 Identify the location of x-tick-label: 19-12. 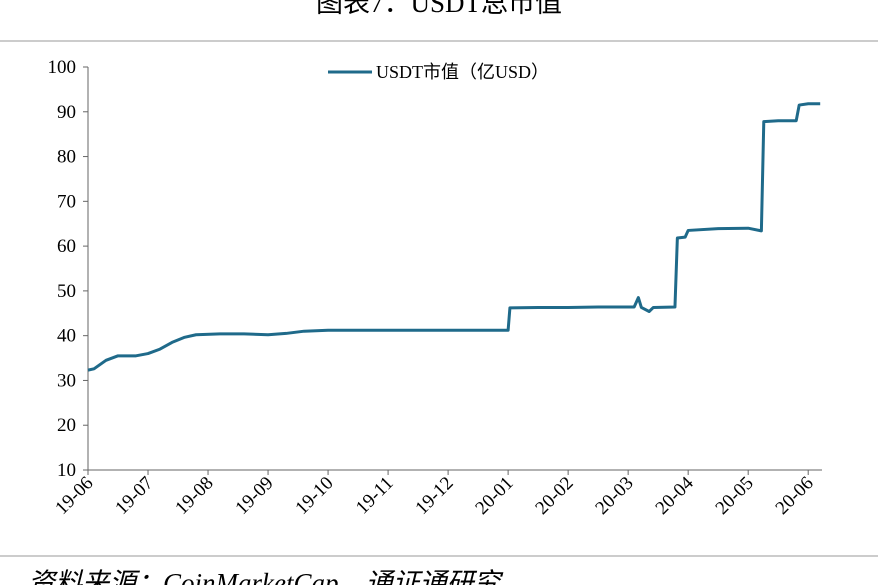
(434, 496).